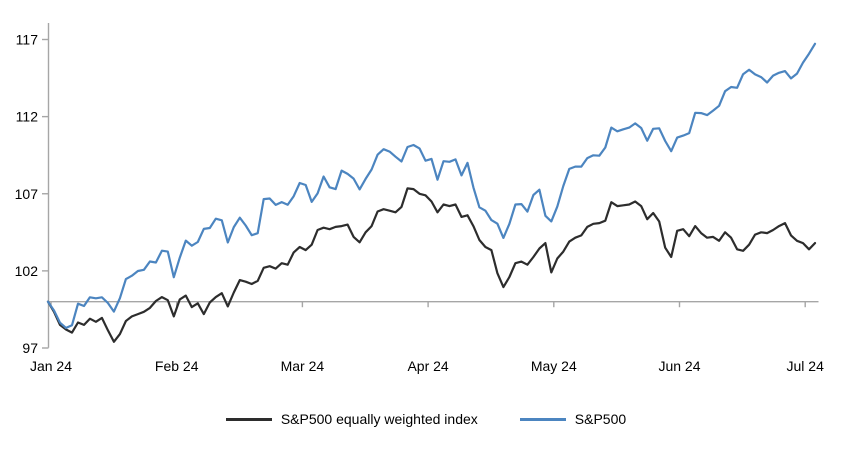 The width and height of the screenshot is (852, 453). What do you see at coordinates (573, 419) in the screenshot?
I see `legend-item-sp500: S&P500` at bounding box center [573, 419].